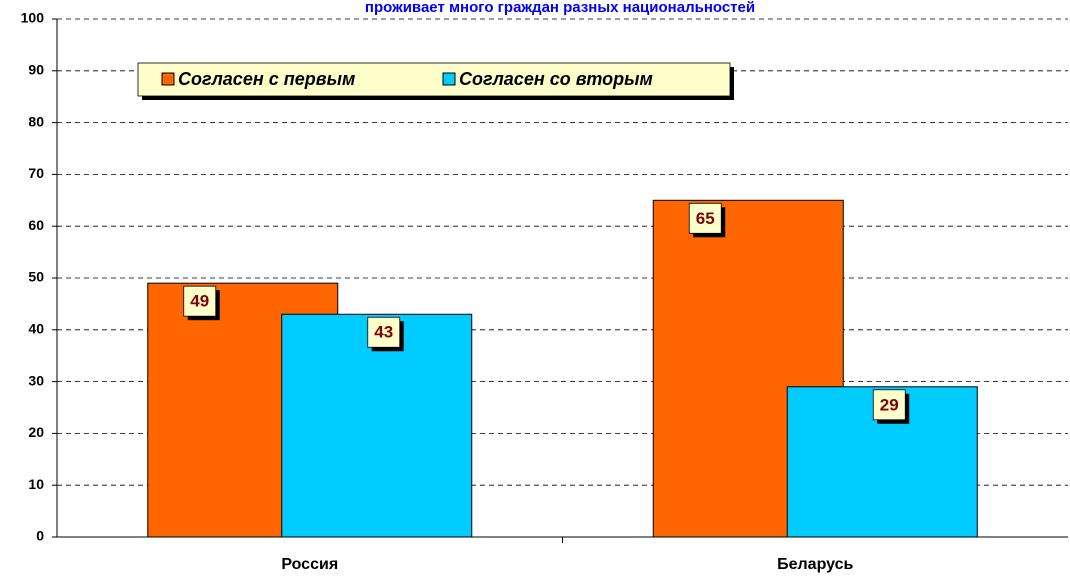  Describe the element at coordinates (40, 536) in the screenshot. I see `y-tick-label: 0` at that location.